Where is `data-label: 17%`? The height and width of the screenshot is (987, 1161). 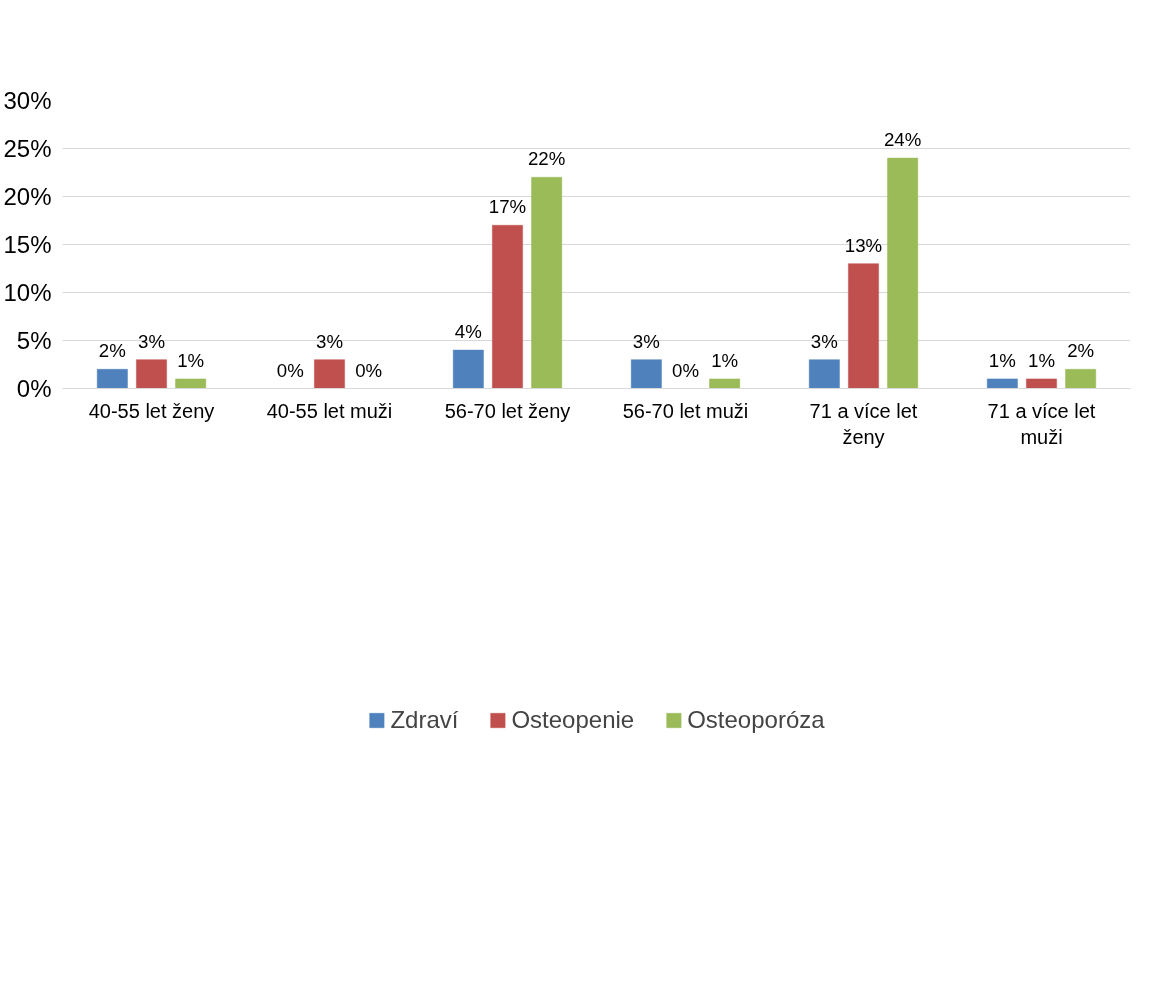 data-label: 17% is located at coordinates (507, 207).